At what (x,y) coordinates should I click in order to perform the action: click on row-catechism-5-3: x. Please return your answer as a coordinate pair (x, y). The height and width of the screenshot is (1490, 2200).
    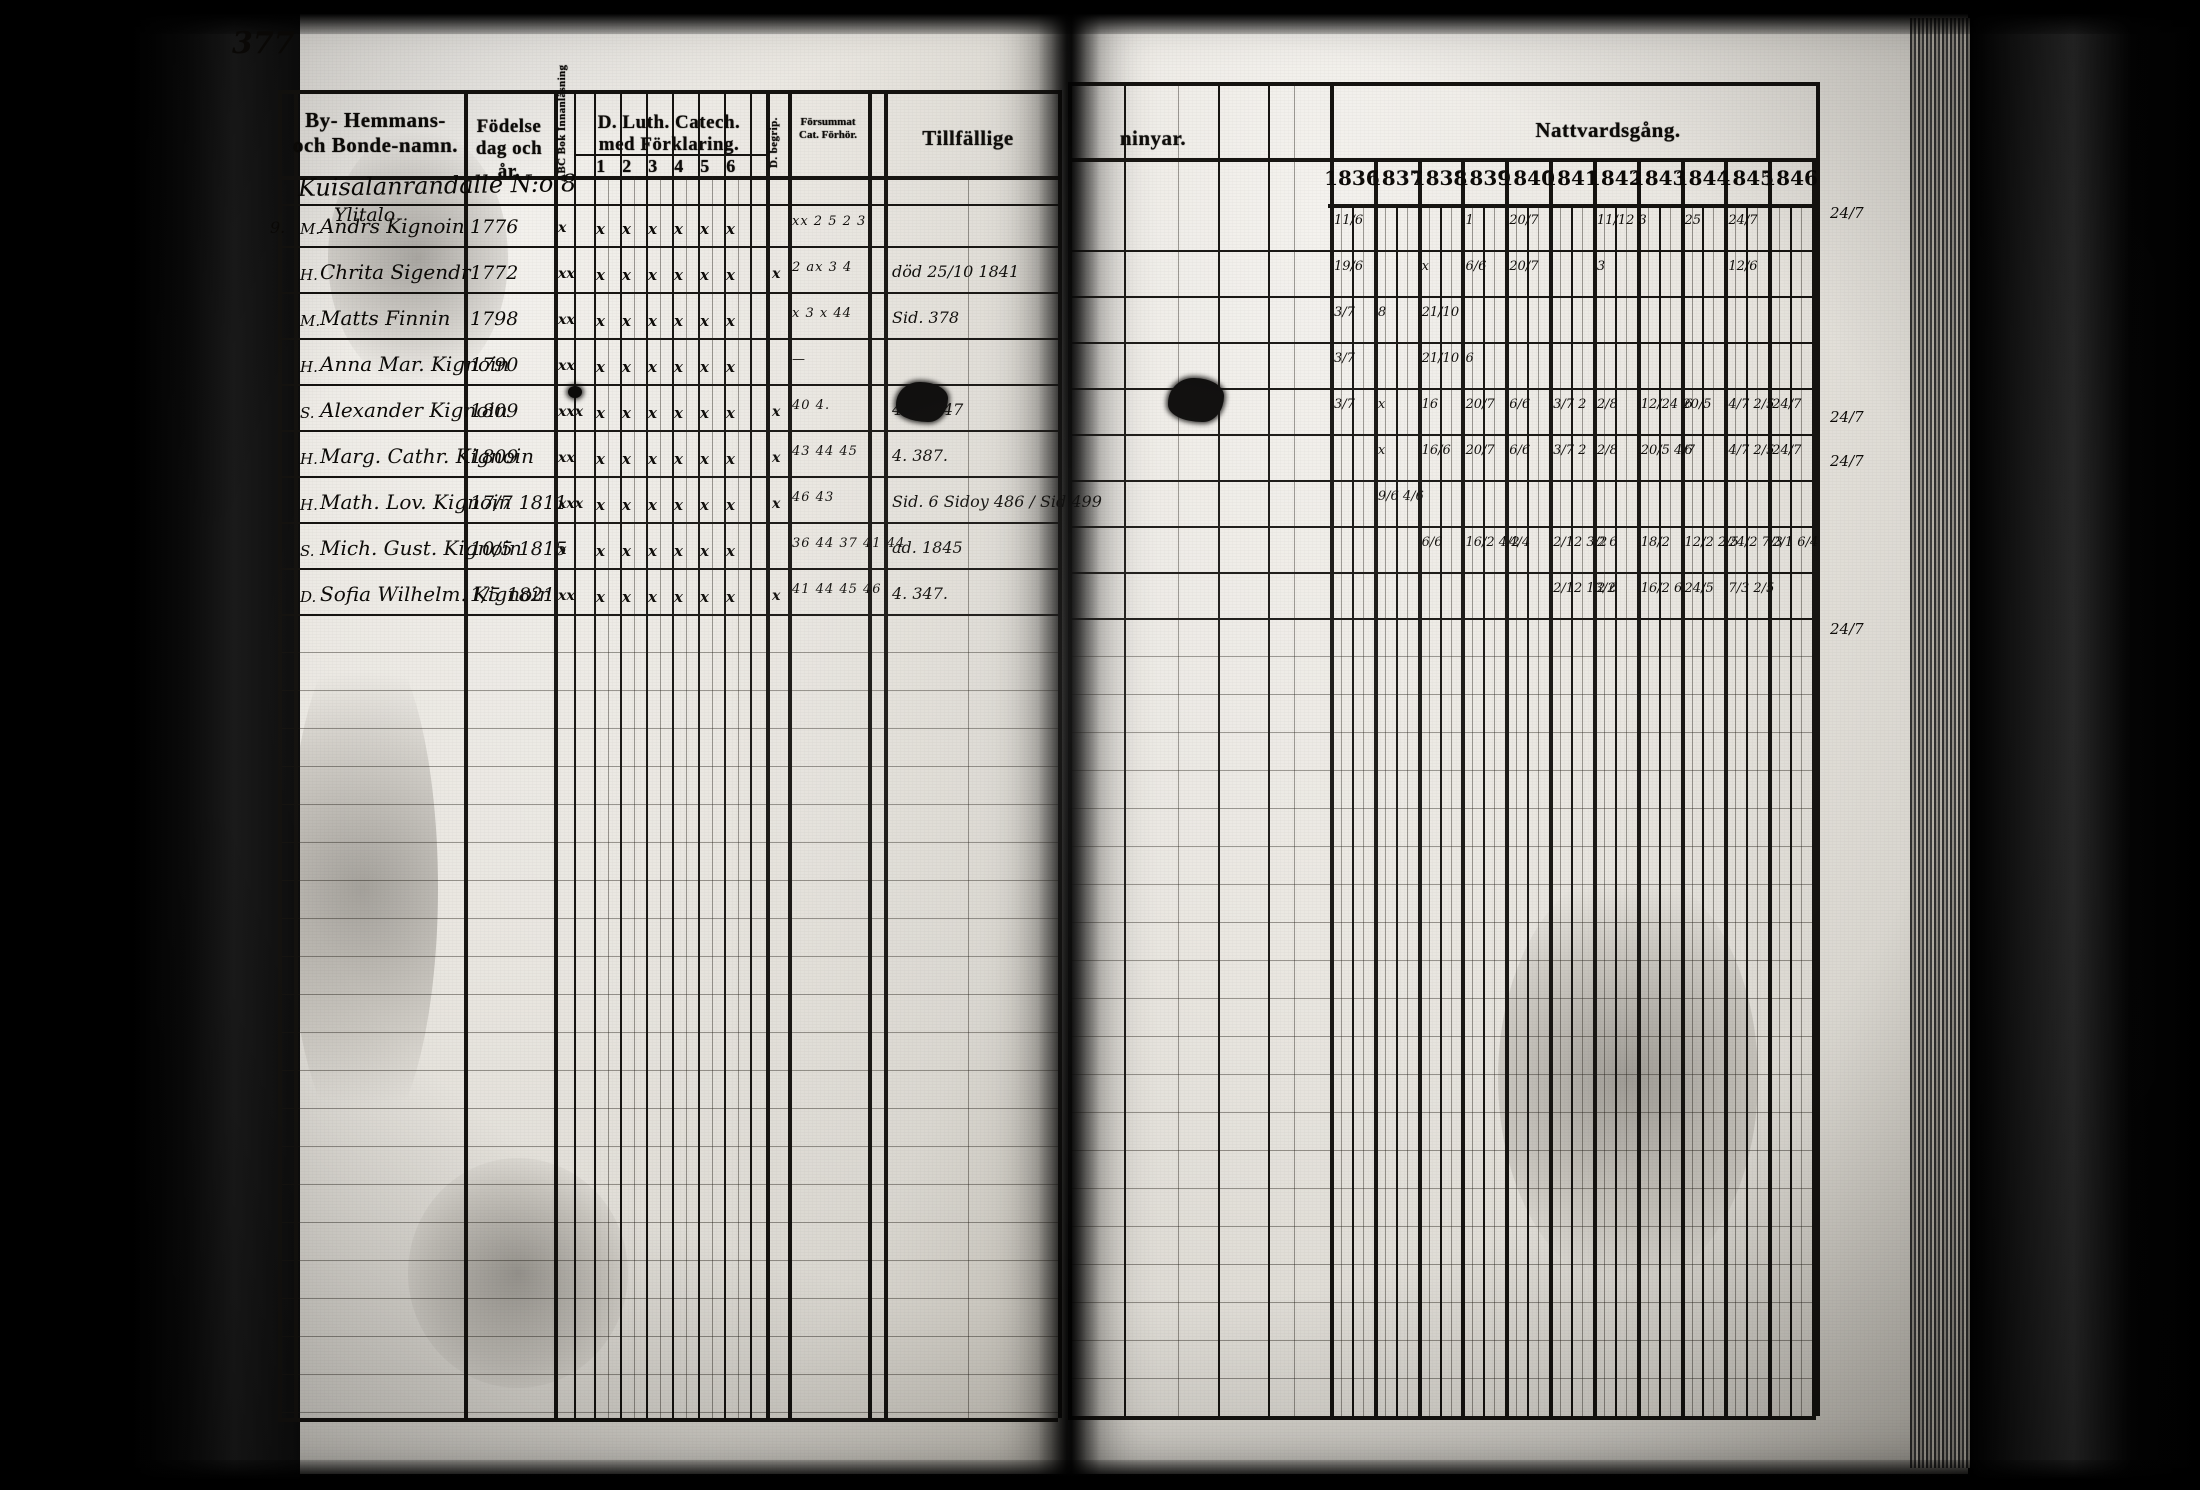
    Looking at the image, I should click on (652, 459).